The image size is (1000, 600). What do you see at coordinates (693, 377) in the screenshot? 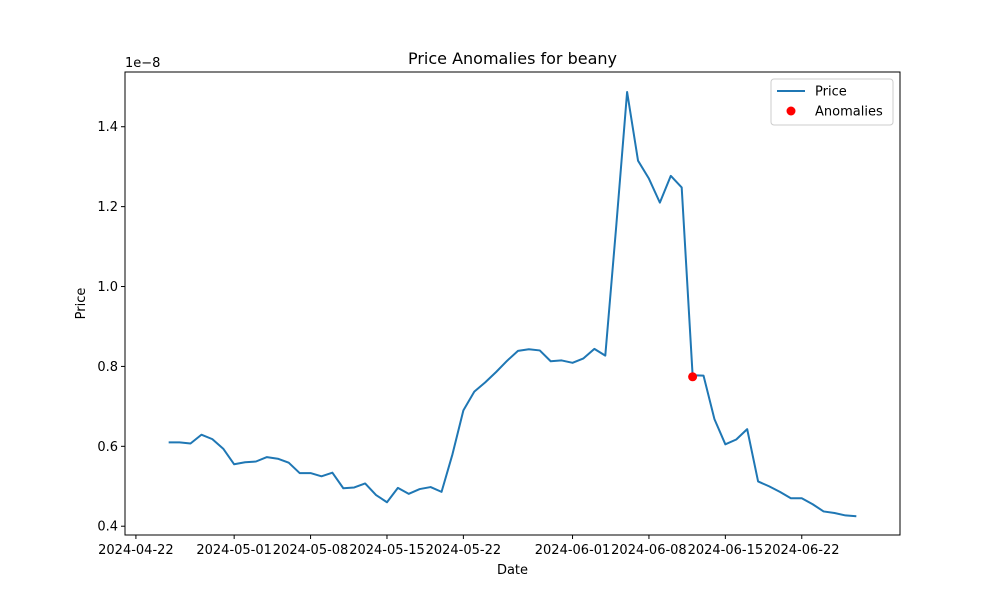
I see `anomaly-point` at bounding box center [693, 377].